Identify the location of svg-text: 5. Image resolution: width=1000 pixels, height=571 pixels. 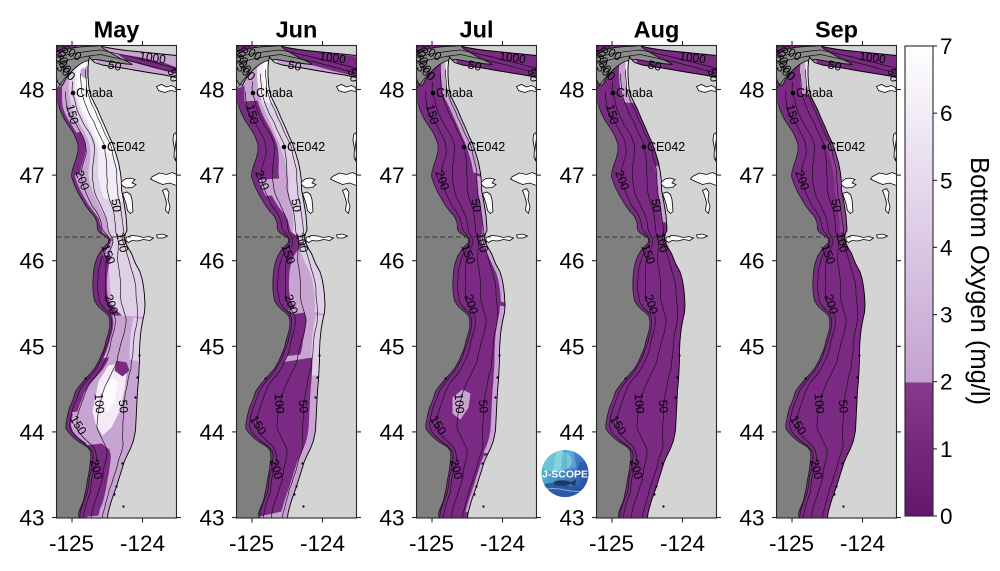
(946, 180).